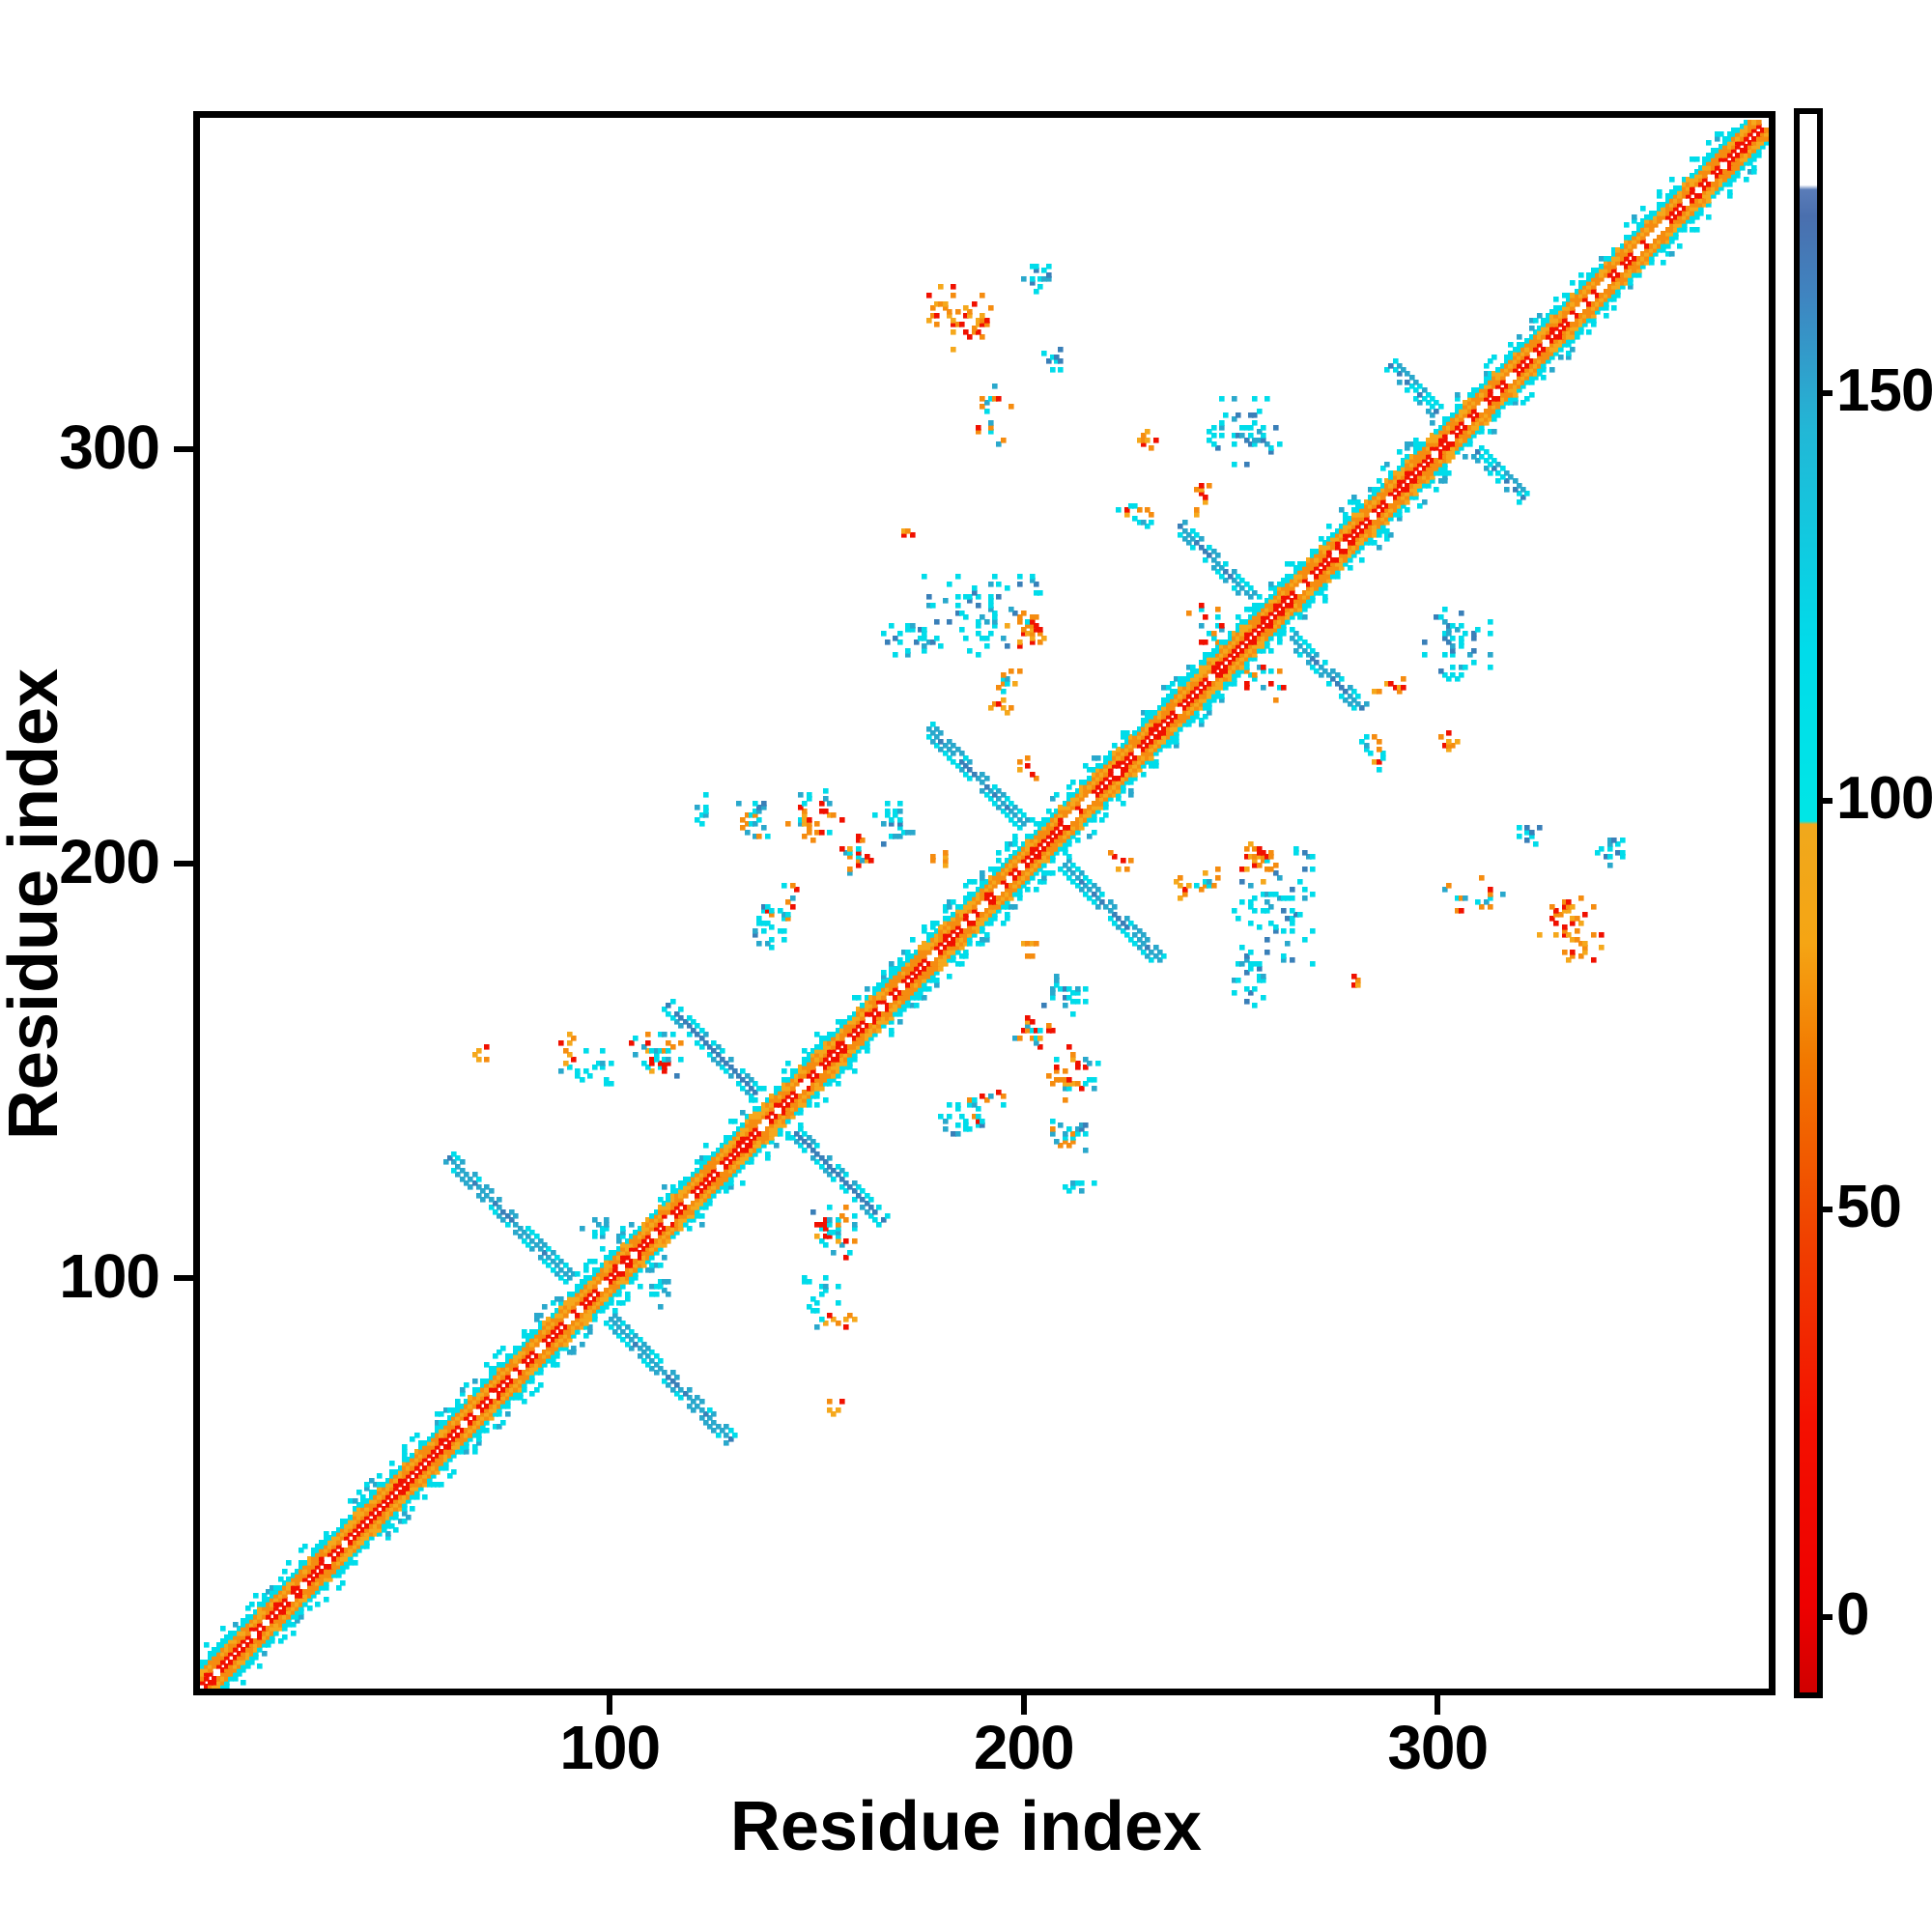 The height and width of the screenshot is (1932, 1932). Describe the element at coordinates (1438, 1747) in the screenshot. I see `x-tick-label-300: 300` at that location.